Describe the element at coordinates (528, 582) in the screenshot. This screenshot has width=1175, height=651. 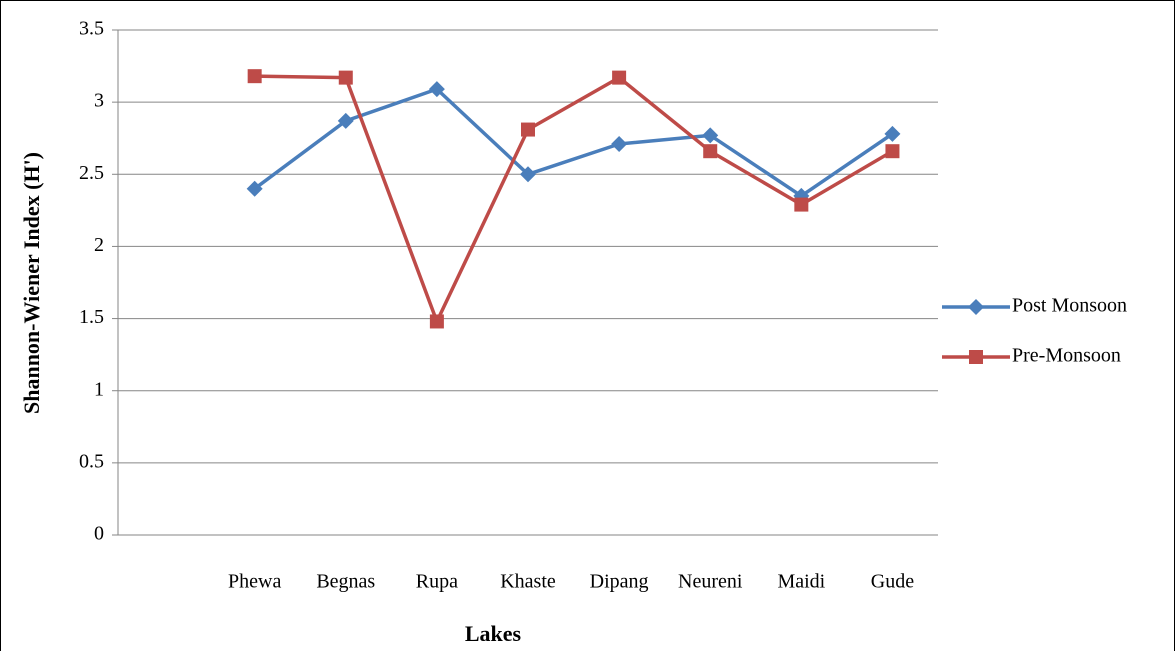
I see `x-tick-label: Khaste` at that location.